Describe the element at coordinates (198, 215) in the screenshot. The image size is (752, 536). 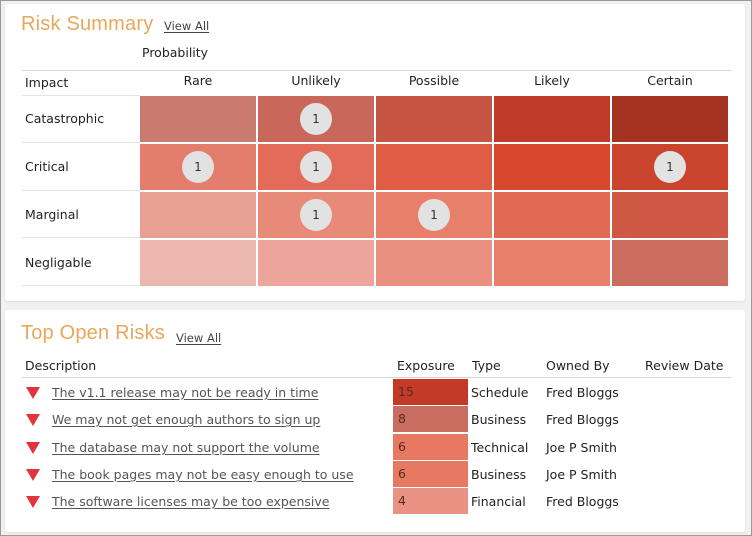
I see `matrix-cell-marginal-rare` at that location.